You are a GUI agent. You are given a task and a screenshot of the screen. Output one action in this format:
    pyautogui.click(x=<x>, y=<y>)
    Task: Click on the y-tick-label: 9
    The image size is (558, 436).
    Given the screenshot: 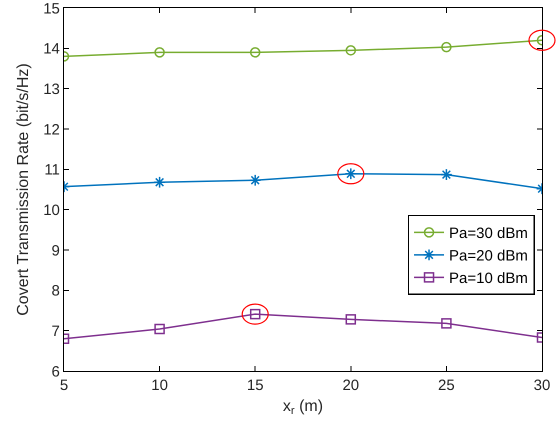 What is the action you would take?
    pyautogui.click(x=56, y=251)
    